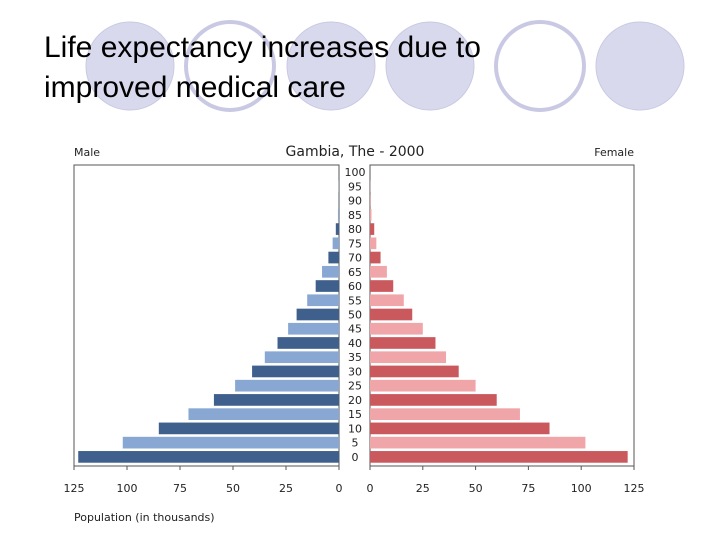 This screenshot has height=540, width=720. Describe the element at coordinates (144, 517) in the screenshot. I see `x-axis-label: Population (in thousands)` at that location.